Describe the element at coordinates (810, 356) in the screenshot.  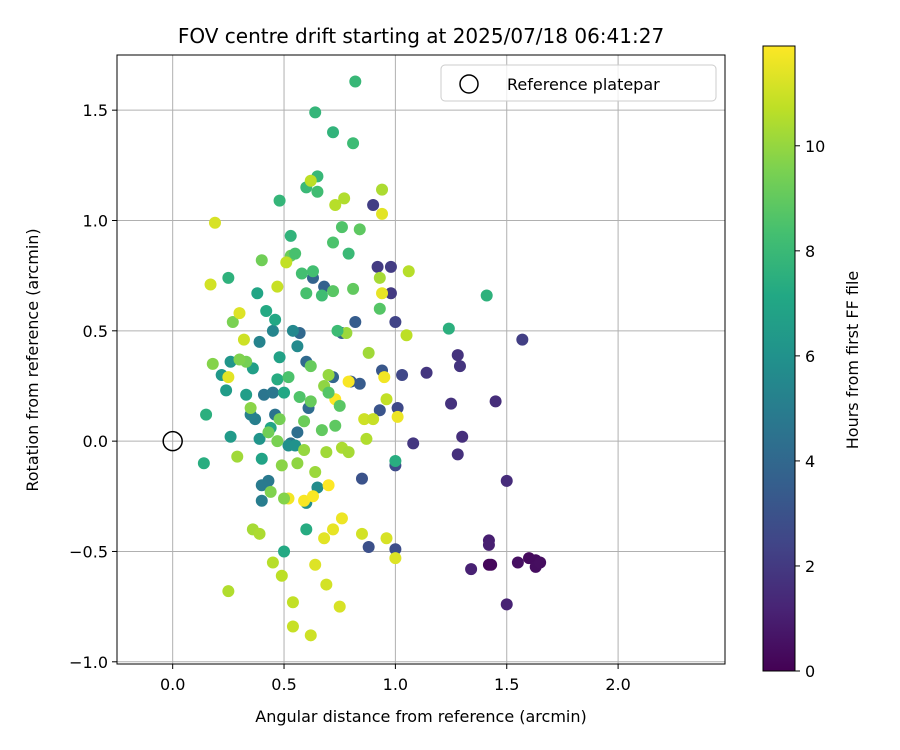
I see `colorbar-tick-label: 6` at that location.